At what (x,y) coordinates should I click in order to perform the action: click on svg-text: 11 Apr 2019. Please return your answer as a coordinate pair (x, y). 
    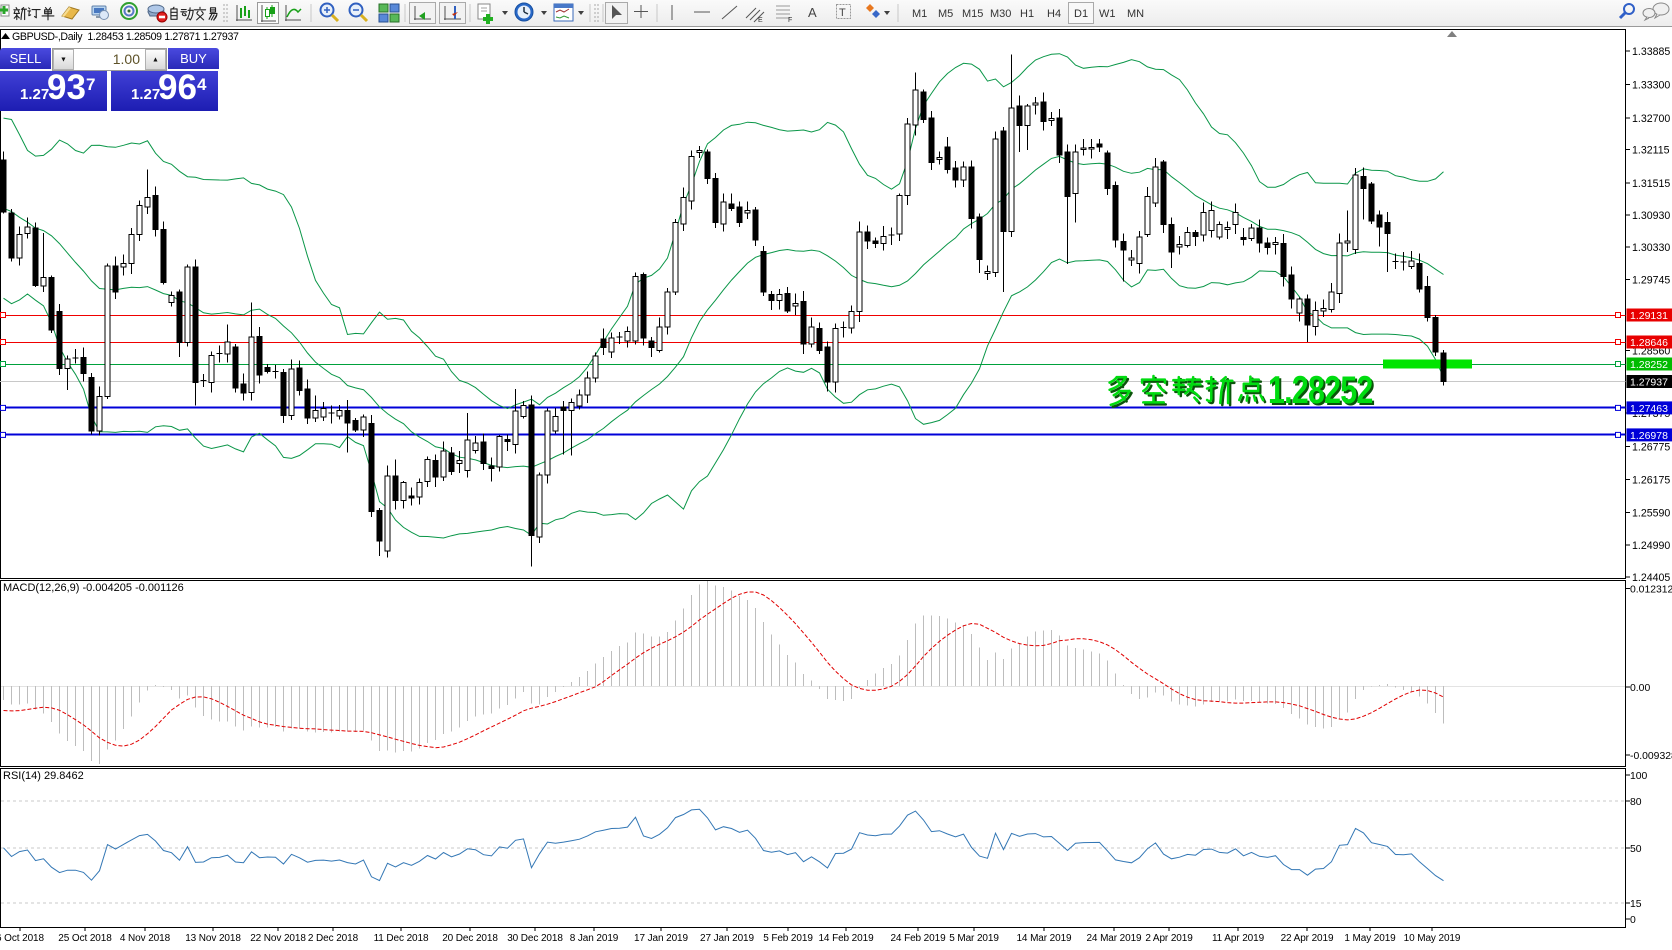
    Looking at the image, I should click on (1238, 938).